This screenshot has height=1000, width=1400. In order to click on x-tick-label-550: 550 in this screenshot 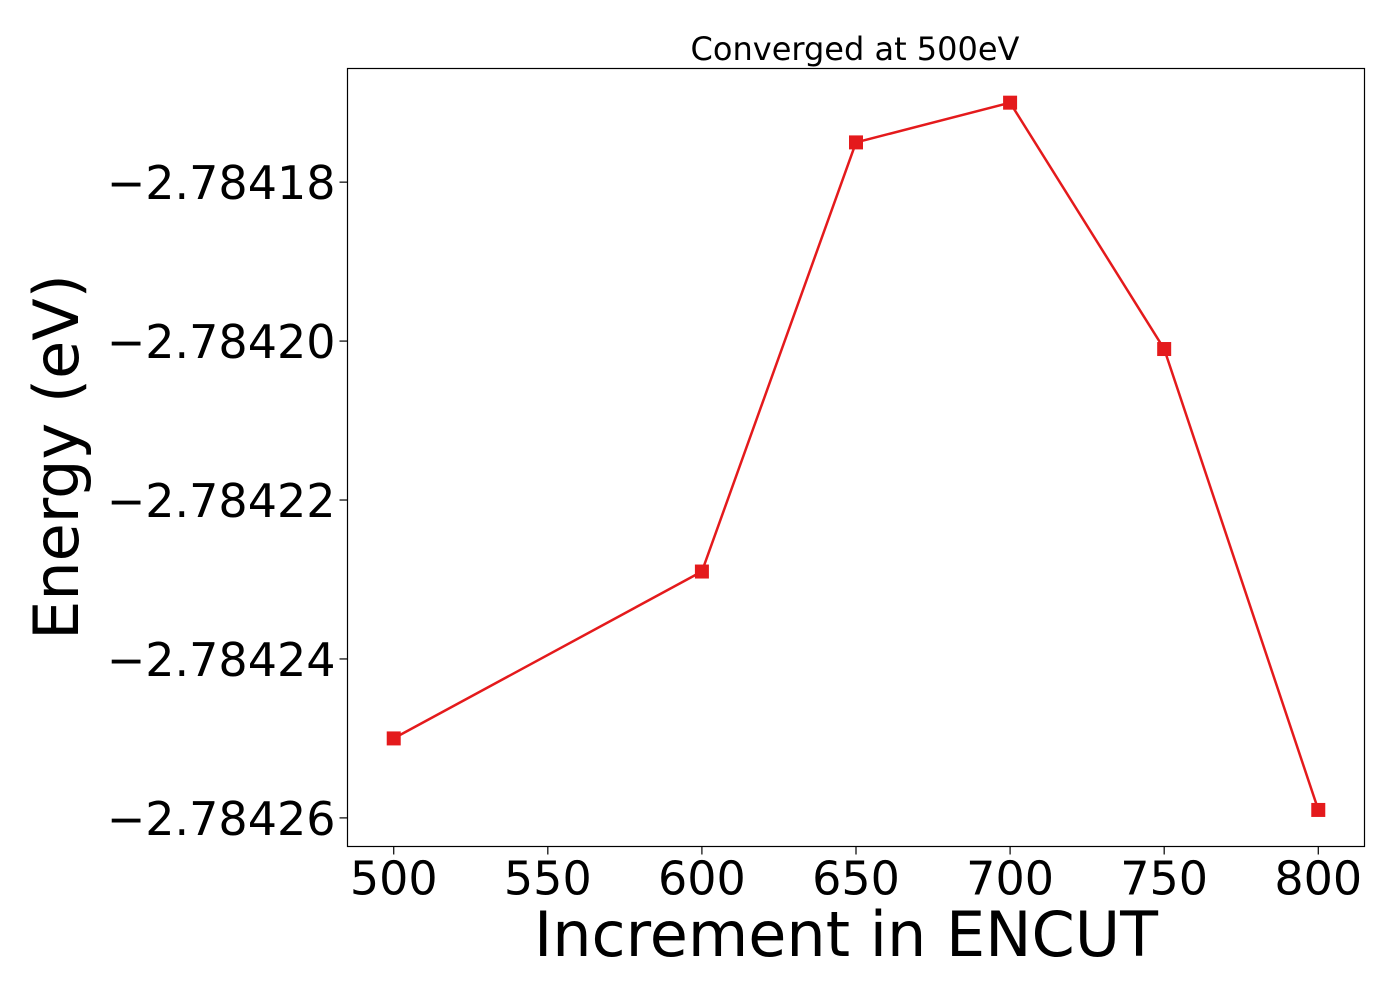, I will do `click(548, 879)`.